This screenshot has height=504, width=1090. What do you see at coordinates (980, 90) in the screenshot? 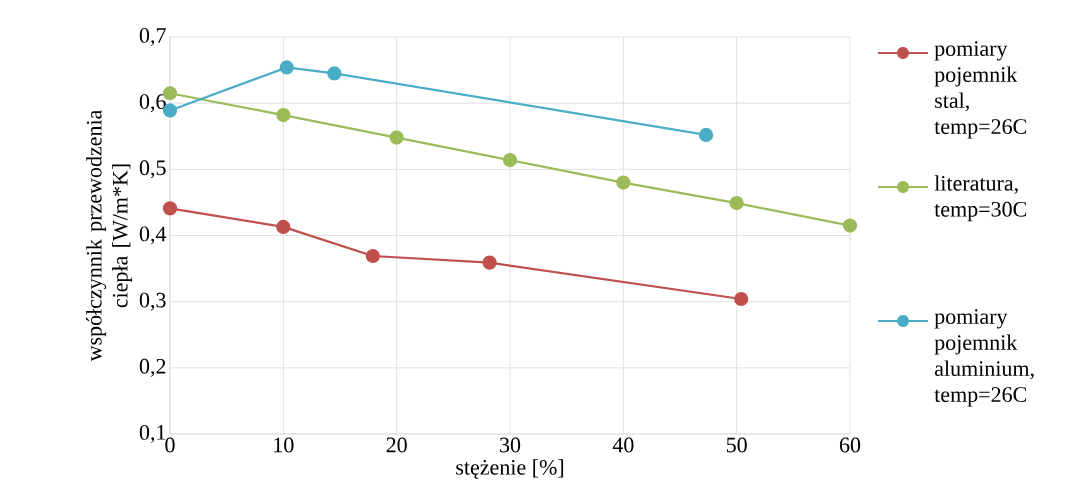
I see `legend-label: pomiary pojemnik stal, temp=26C` at bounding box center [980, 90].